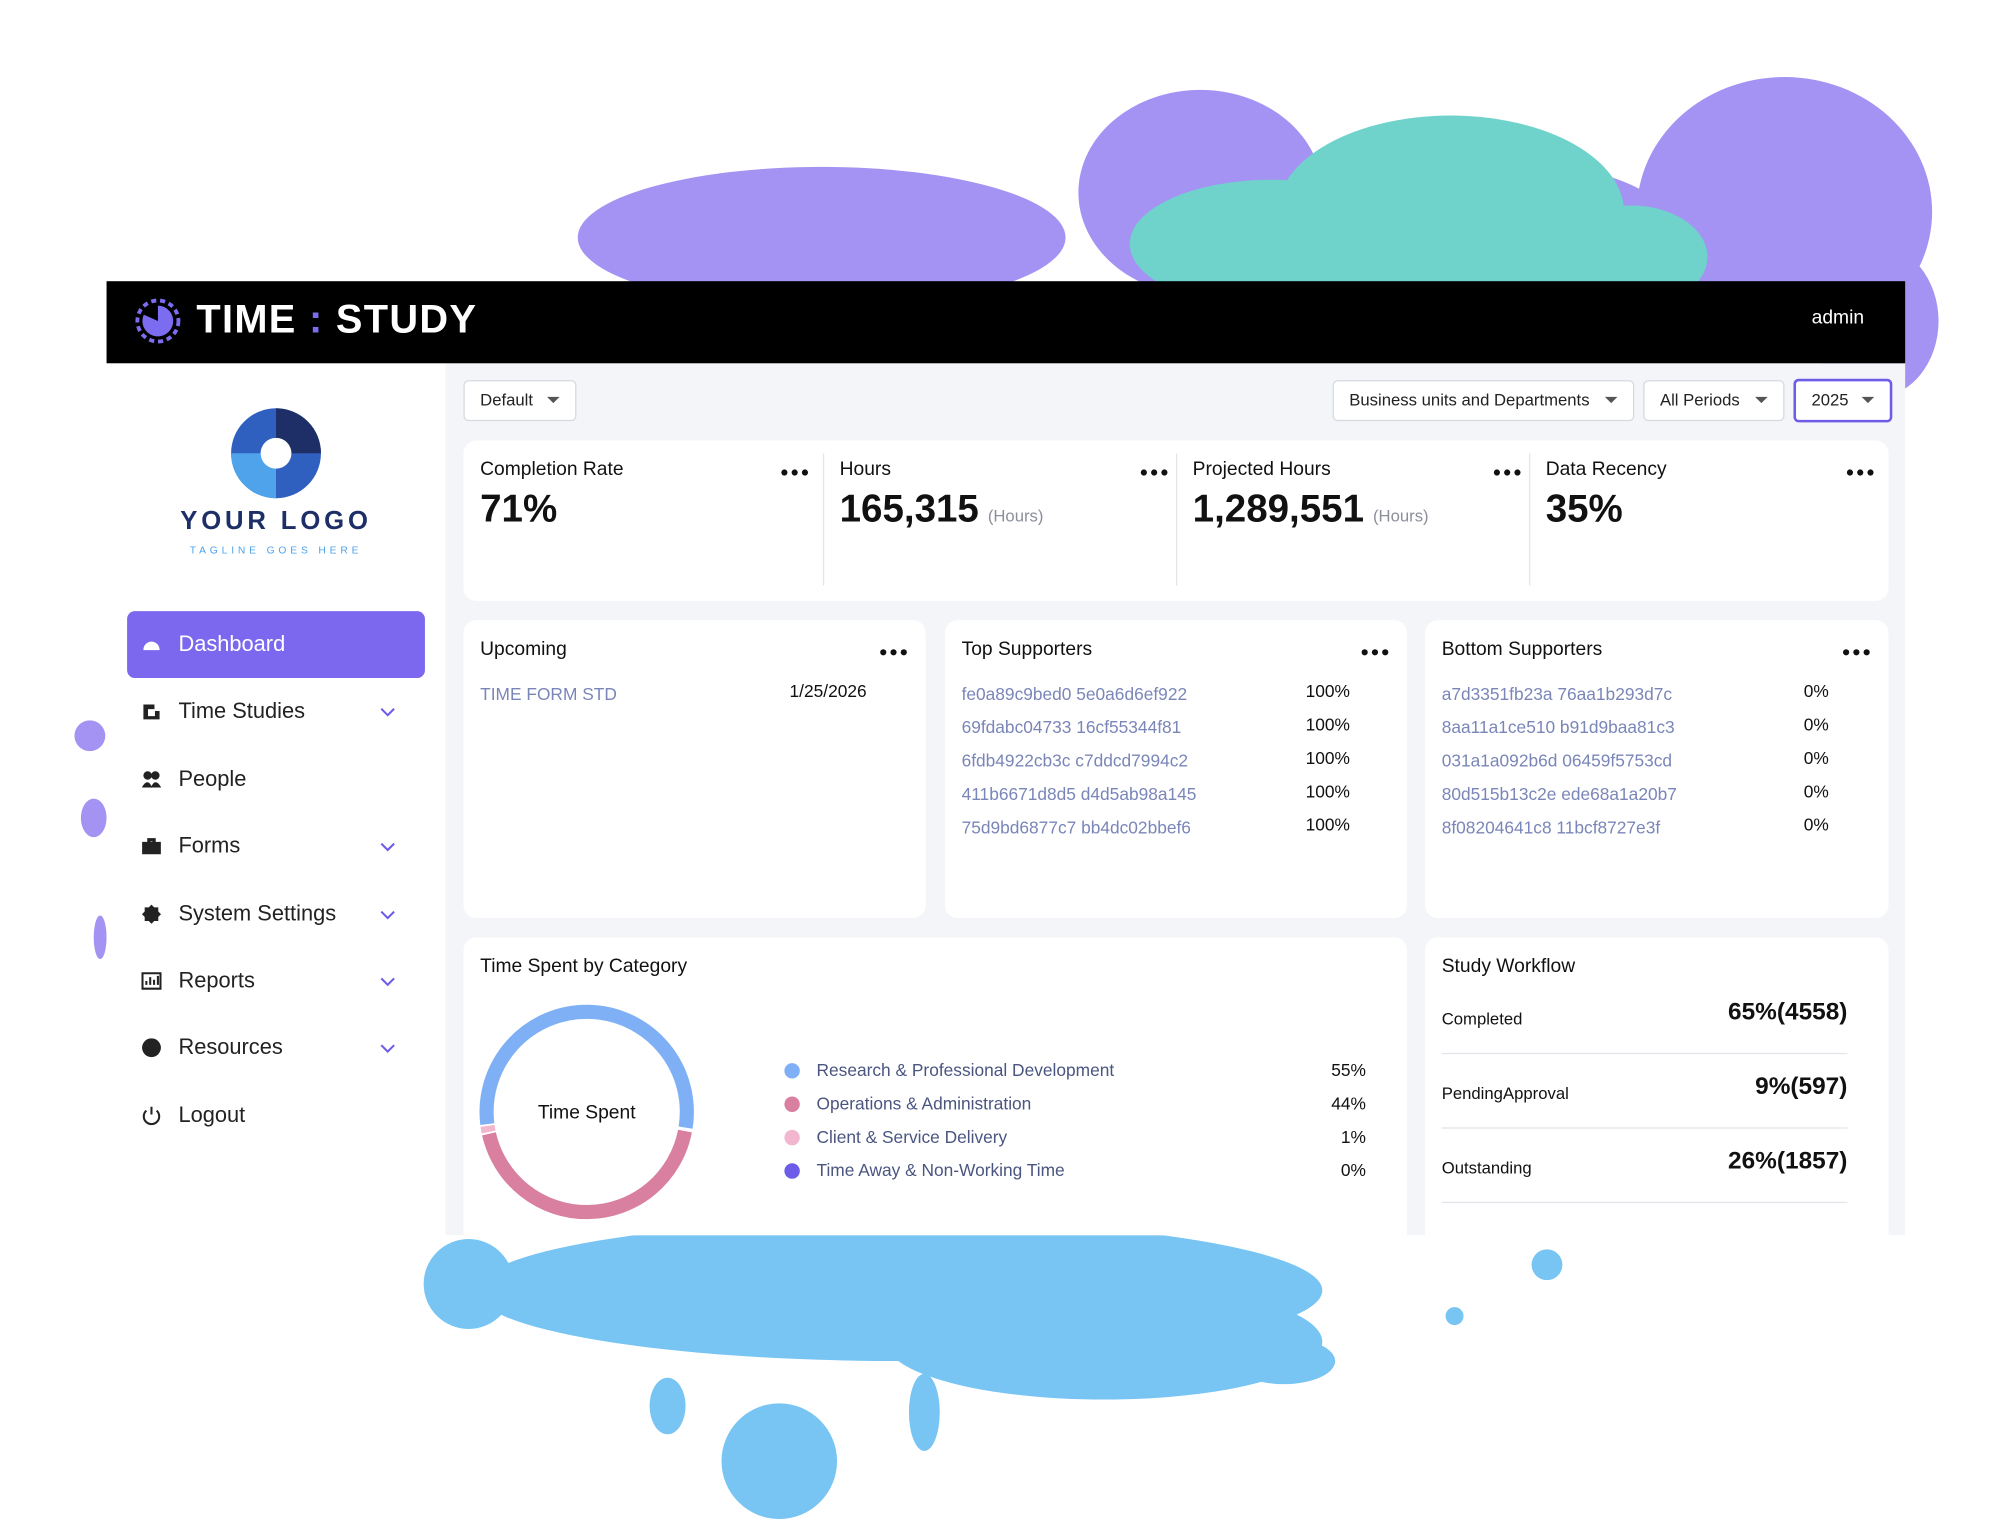 The height and width of the screenshot is (1519, 2013). I want to click on kpi: Completion Rate 71%, so click(639, 520).